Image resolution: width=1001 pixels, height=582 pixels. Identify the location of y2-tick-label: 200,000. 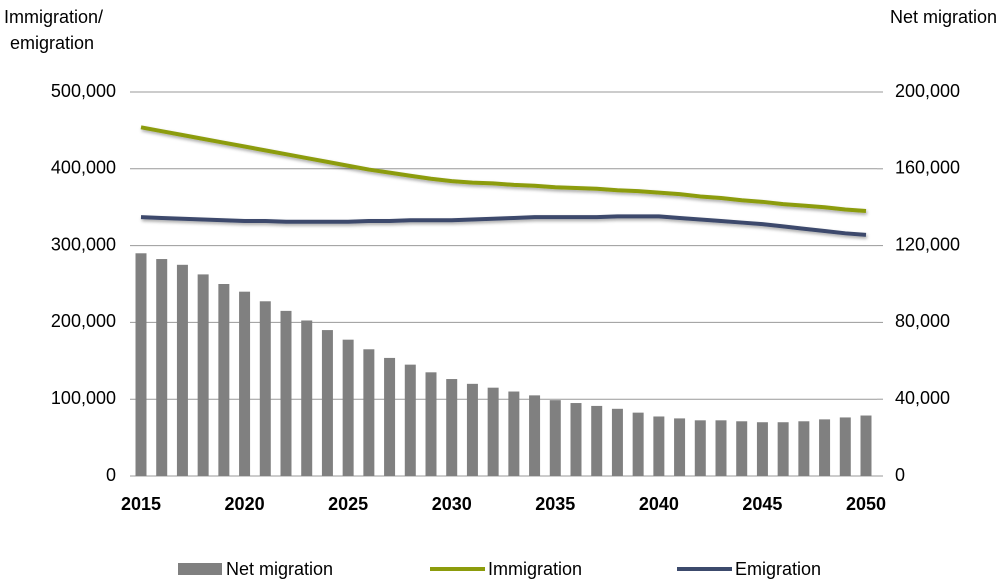
(927, 91).